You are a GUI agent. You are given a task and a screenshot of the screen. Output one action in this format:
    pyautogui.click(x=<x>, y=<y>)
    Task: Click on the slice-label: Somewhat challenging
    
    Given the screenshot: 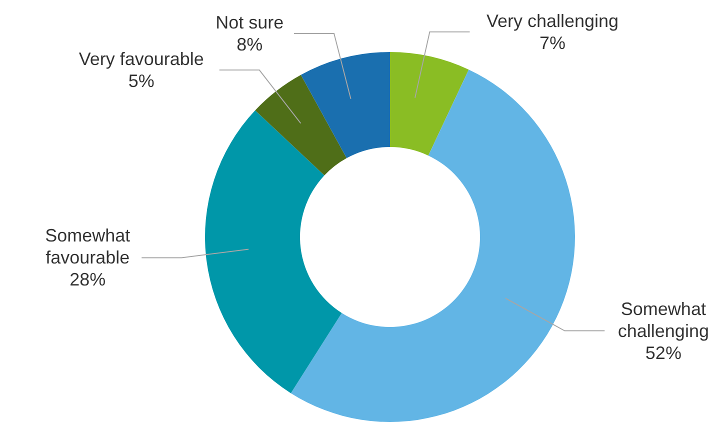 What is the action you would take?
    pyautogui.click(x=663, y=319)
    